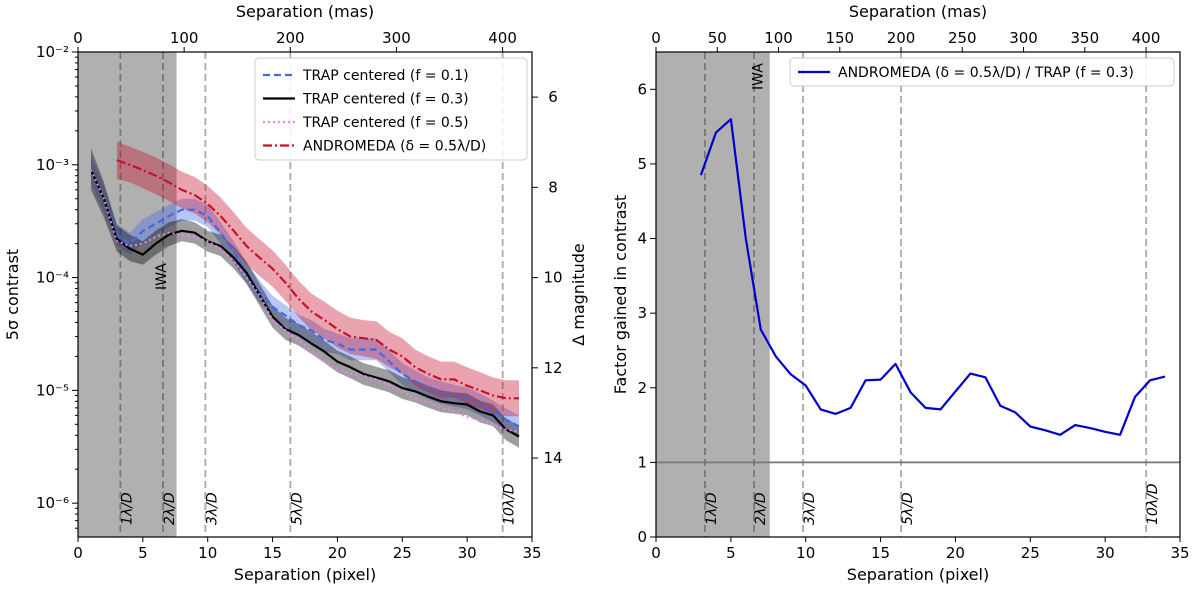 This screenshot has height=591, width=1200. I want to click on y-tick-label: 10⁻⁵, so click(52, 390).